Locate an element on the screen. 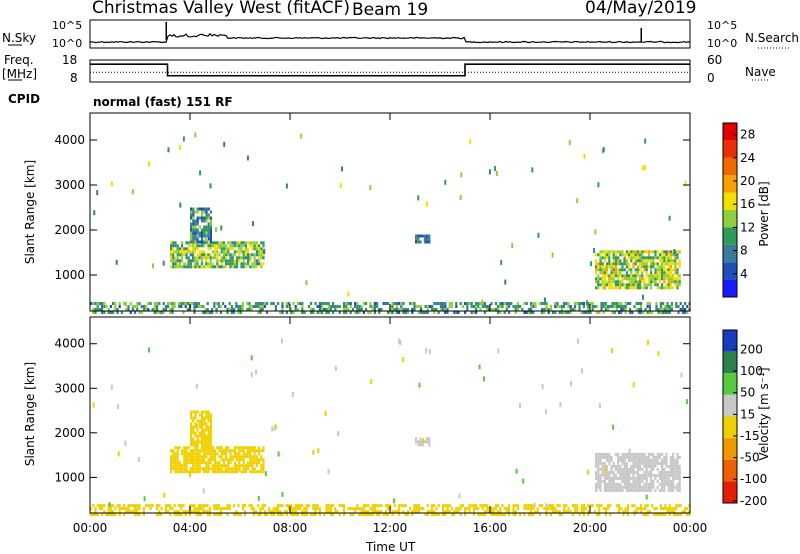 The height and width of the screenshot is (554, 800). x-tick-label: 00:00 is located at coordinates (90, 528).